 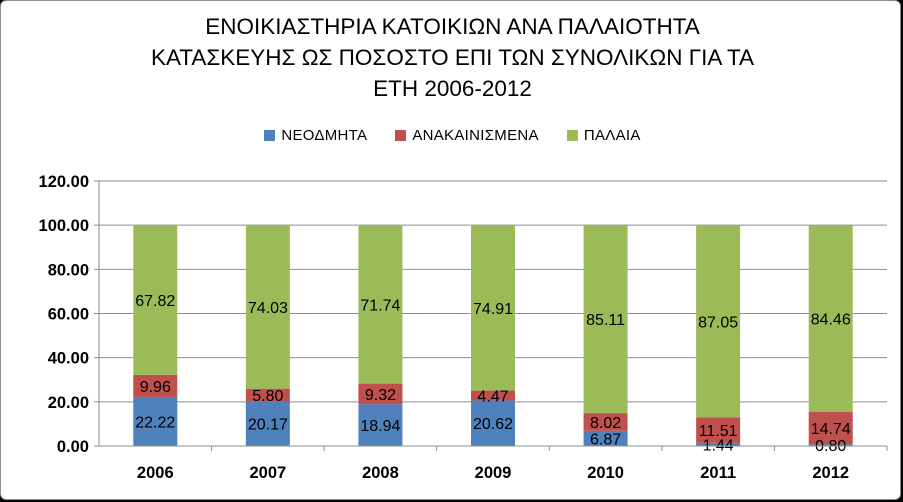 What do you see at coordinates (380, 473) in the screenshot?
I see `x-tick-label: 2008` at bounding box center [380, 473].